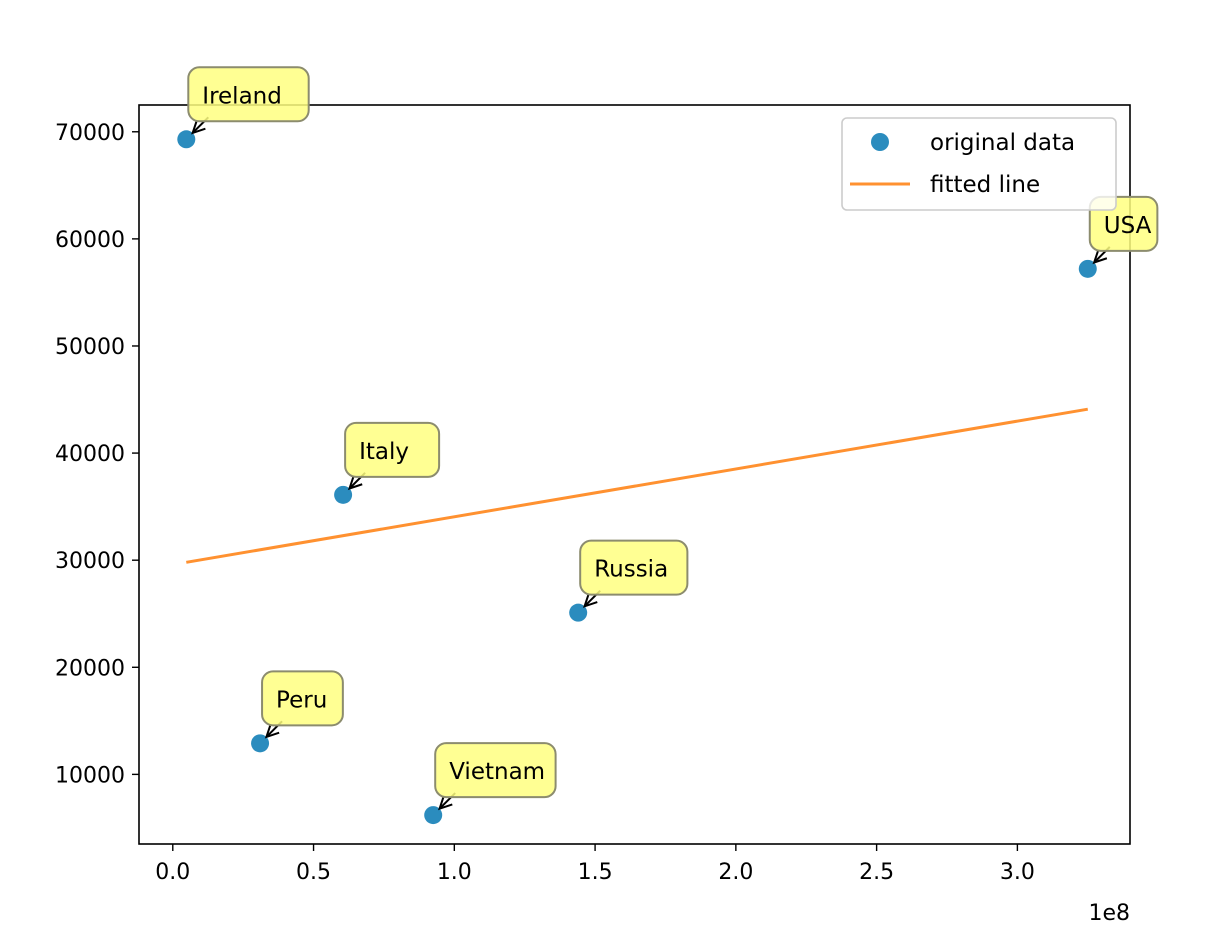 This screenshot has height=944, width=1232. Describe the element at coordinates (454, 872) in the screenshot. I see `x-tick-label: 1.0` at that location.